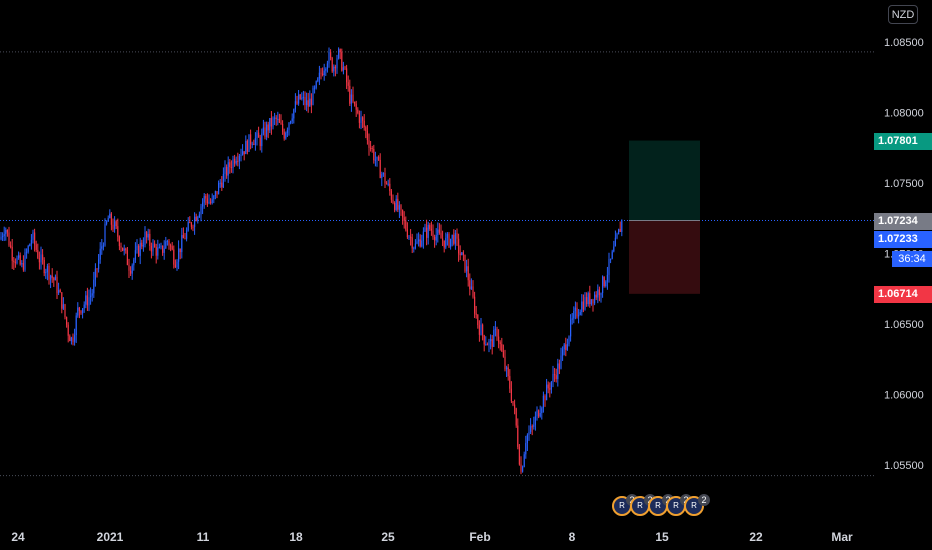 This screenshot has height=550, width=932. What do you see at coordinates (664, 257) in the screenshot?
I see `stop-loss-zone` at bounding box center [664, 257].